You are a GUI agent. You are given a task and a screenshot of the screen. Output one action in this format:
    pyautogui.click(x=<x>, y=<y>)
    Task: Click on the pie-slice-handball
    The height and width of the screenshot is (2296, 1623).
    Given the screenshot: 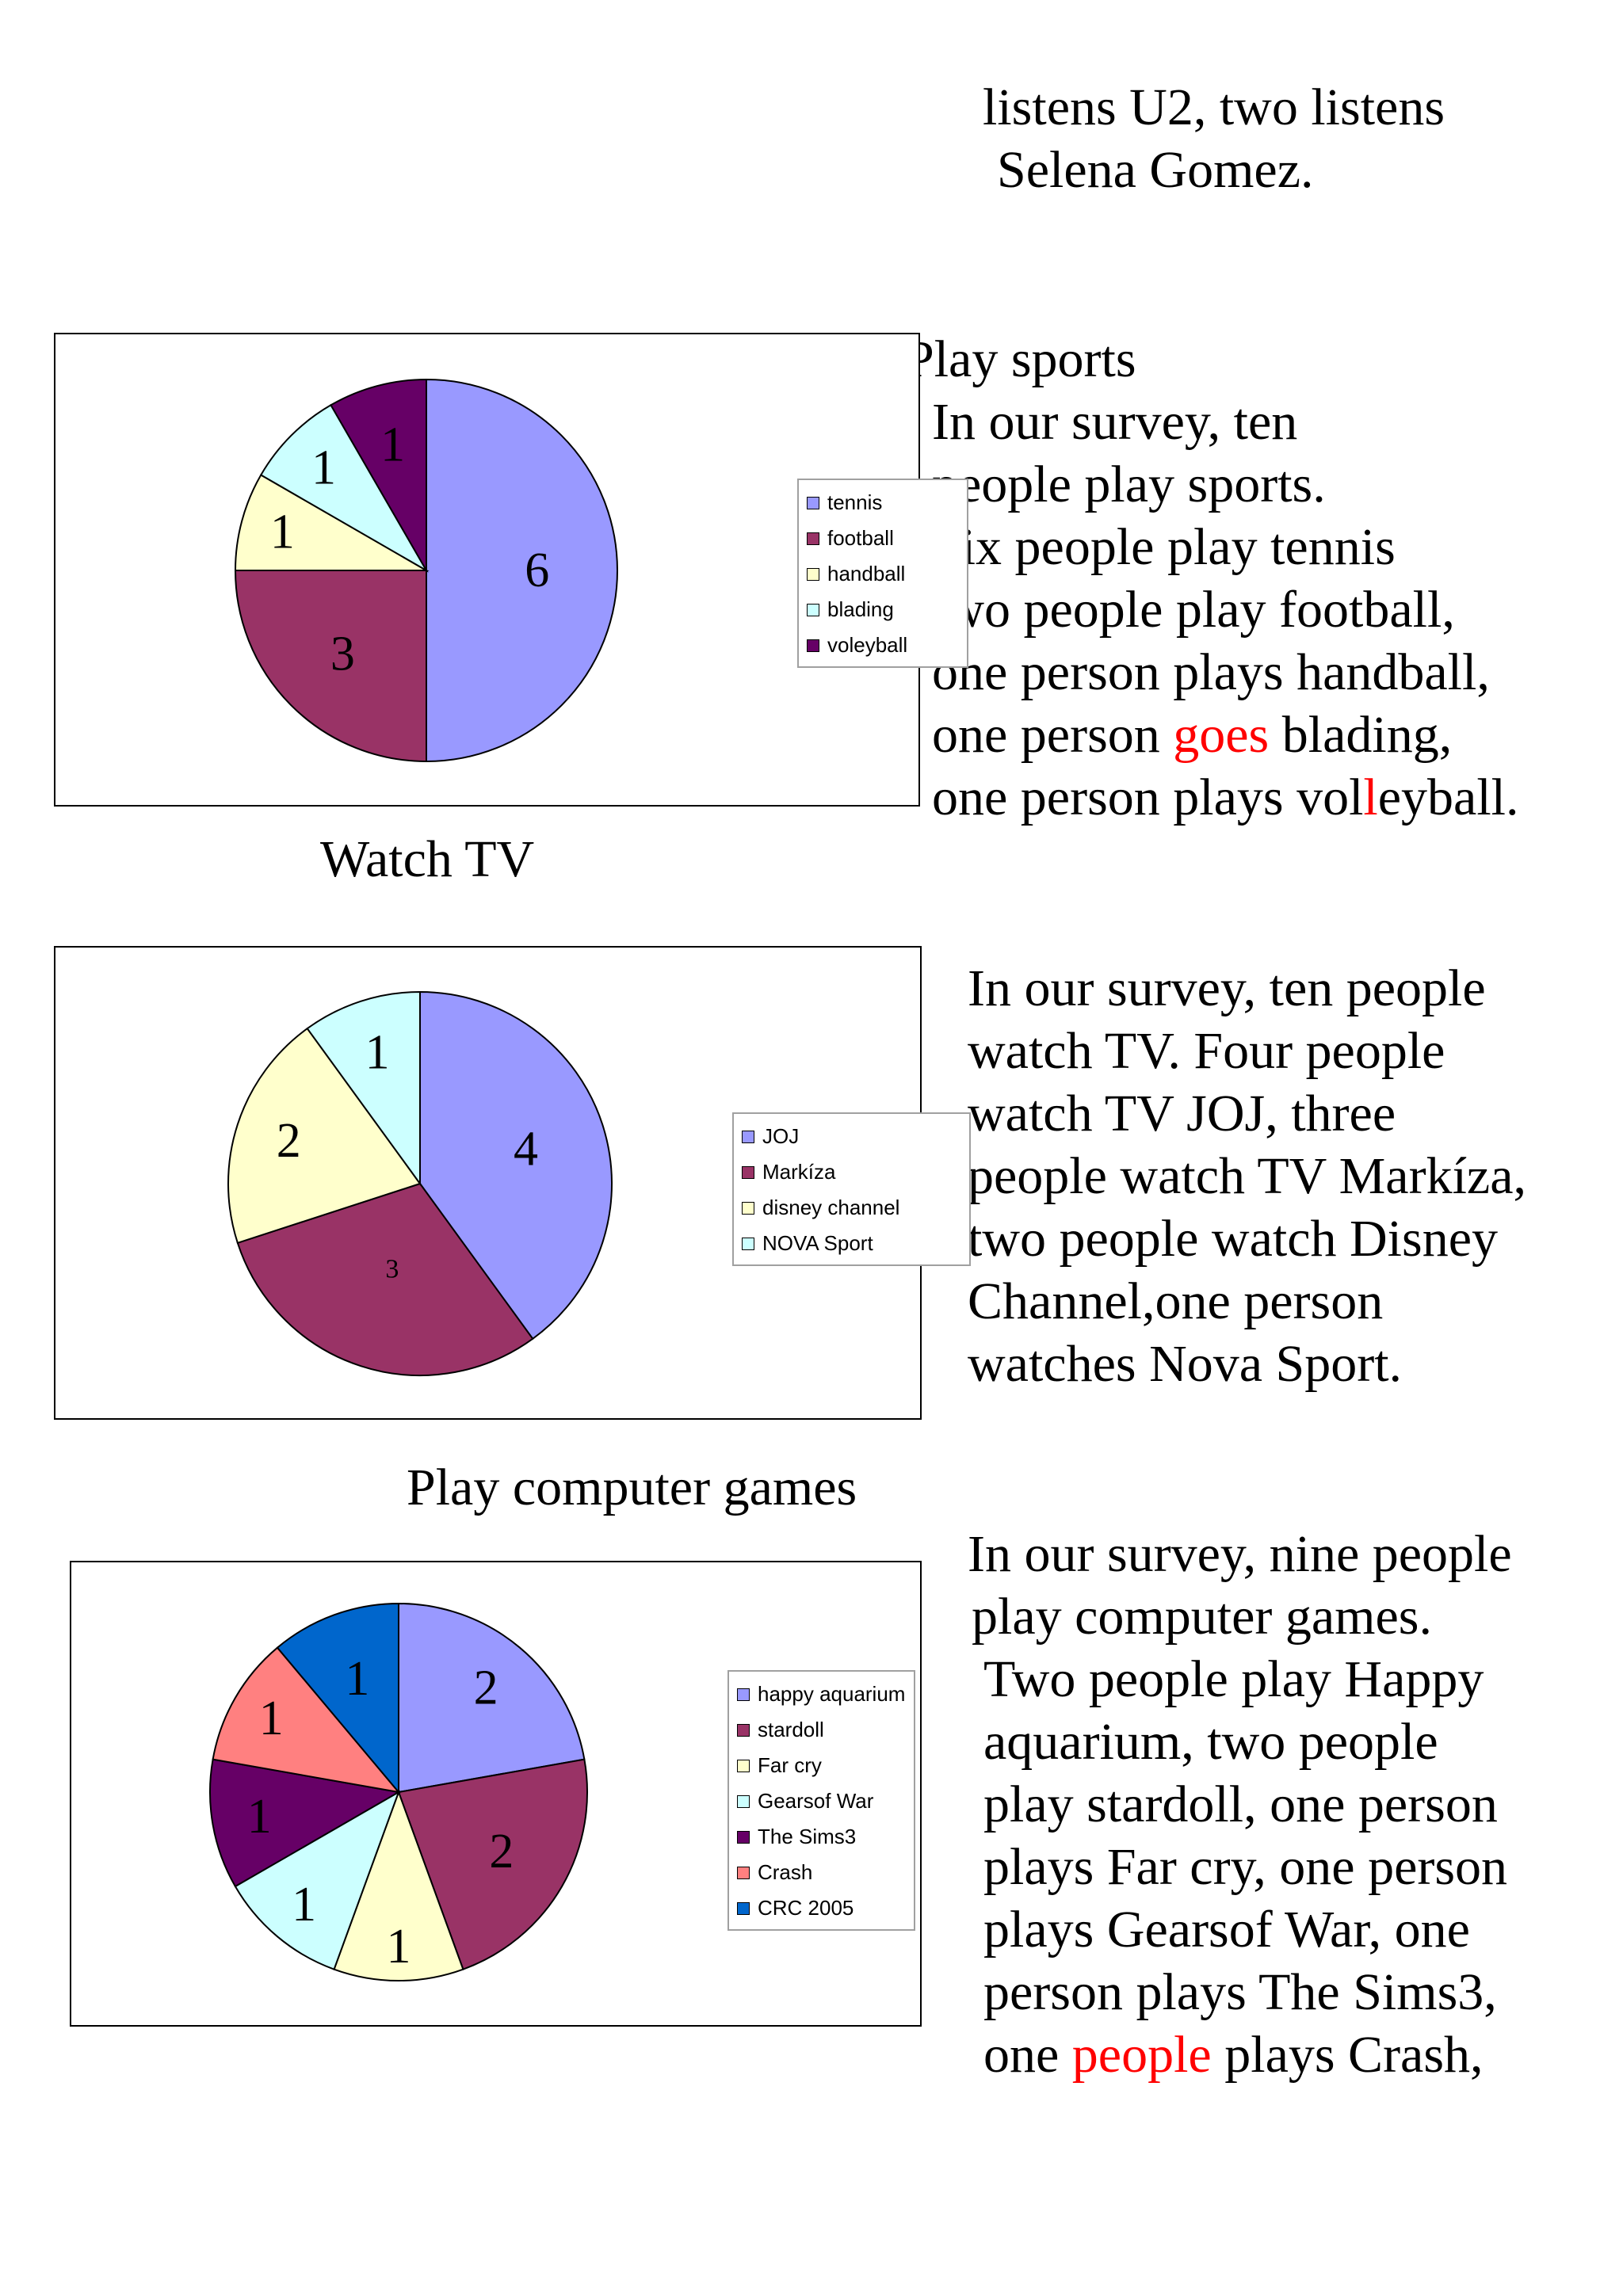 What is the action you would take?
    pyautogui.click(x=332, y=522)
    